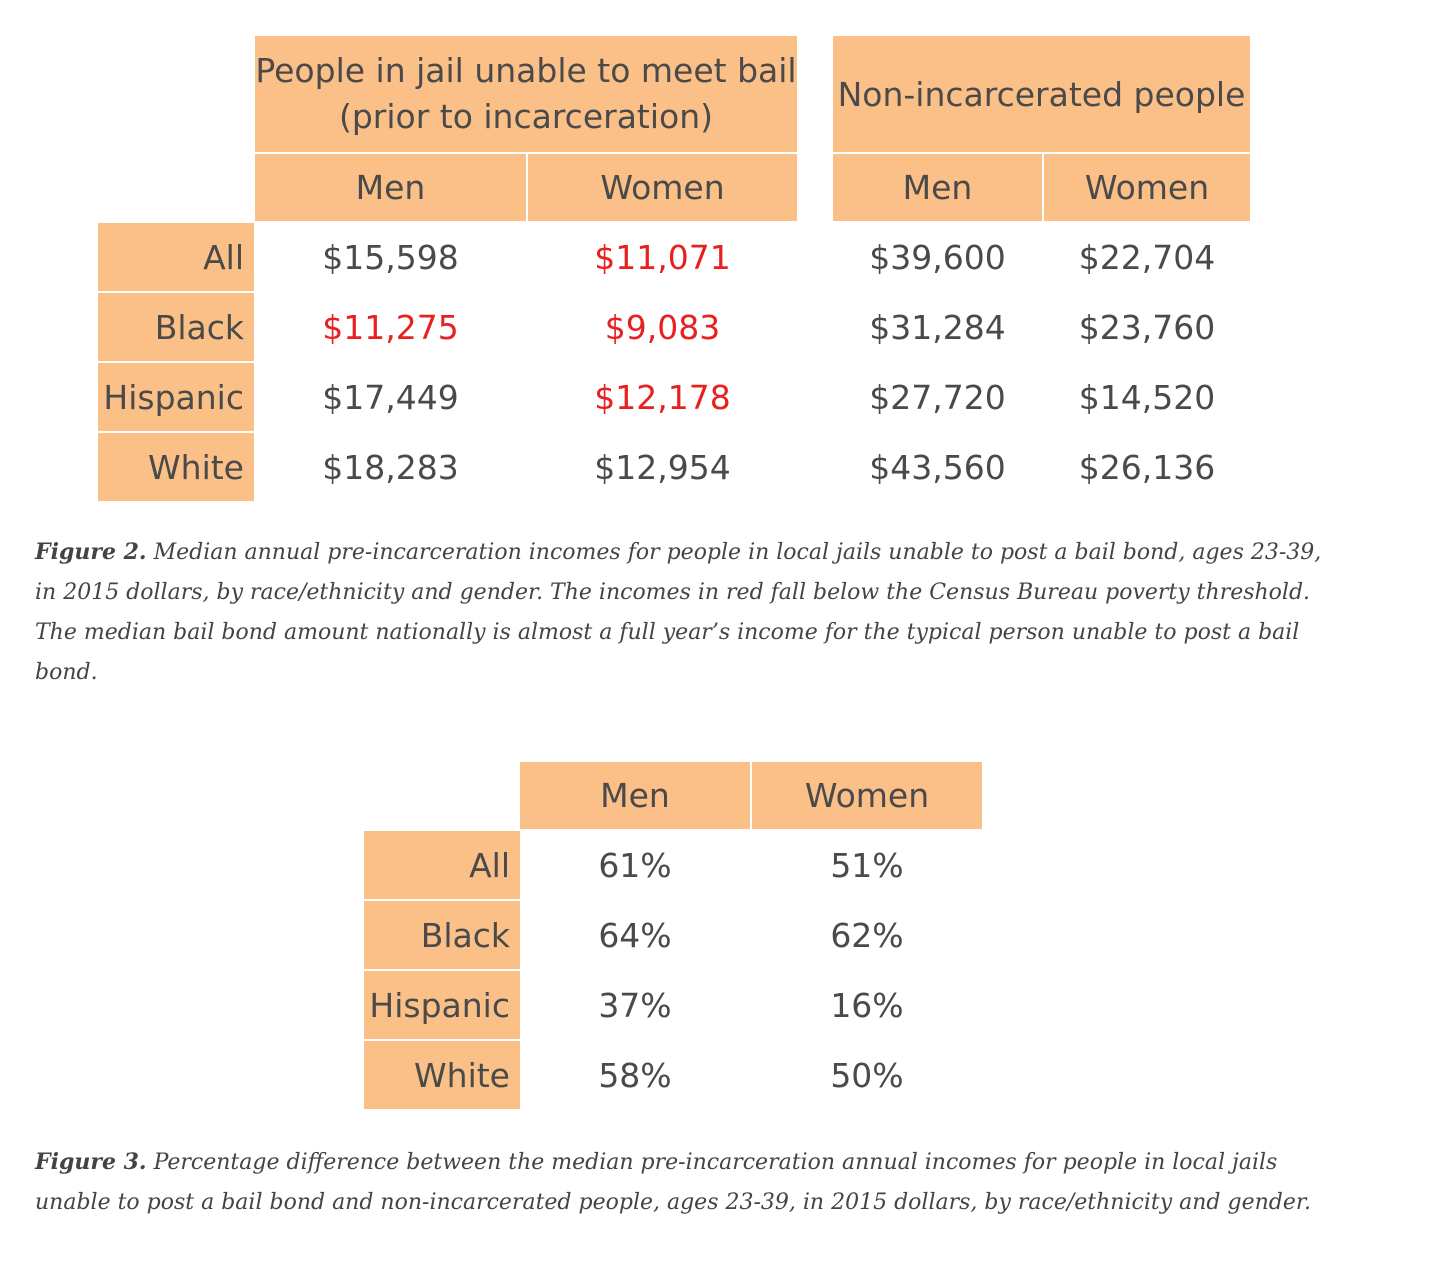  Describe the element at coordinates (867, 795) in the screenshot. I see `col-header-women: Women` at that location.